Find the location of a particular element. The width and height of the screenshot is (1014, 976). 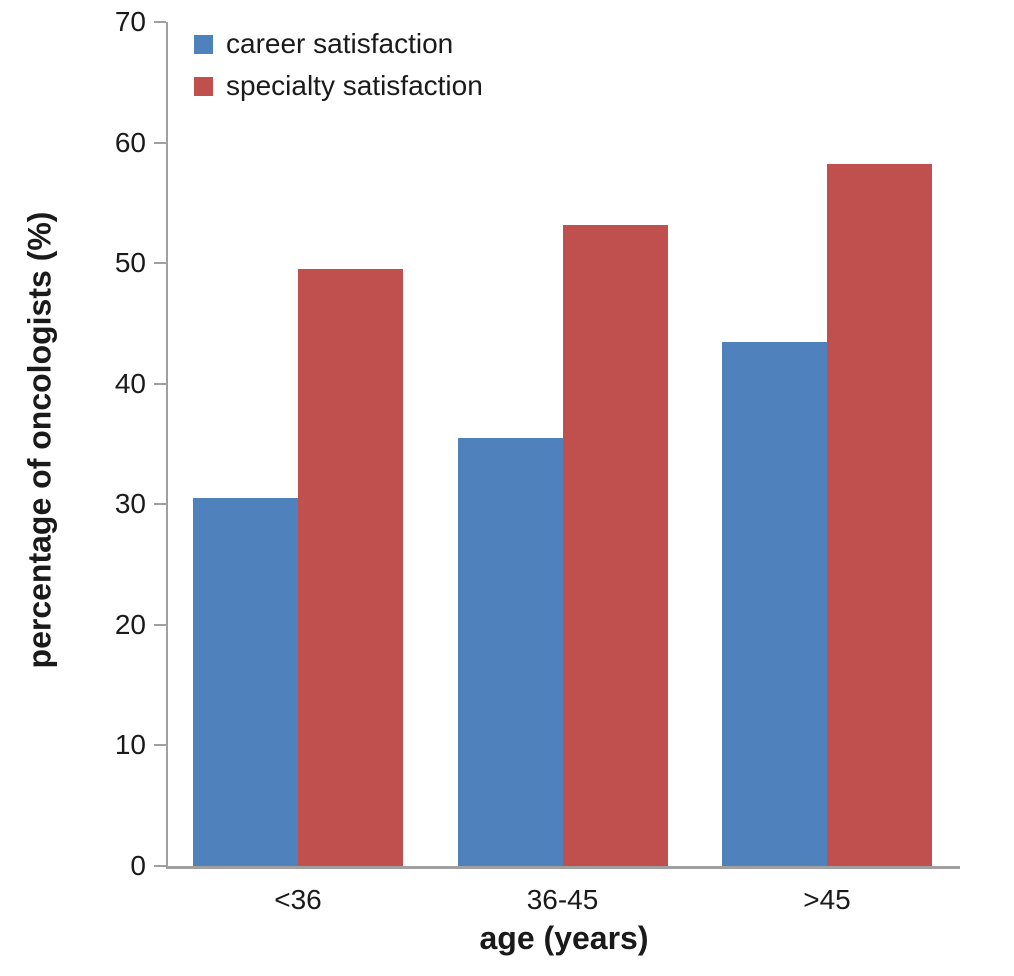

y-tick-label: 0 is located at coordinates (138, 865).